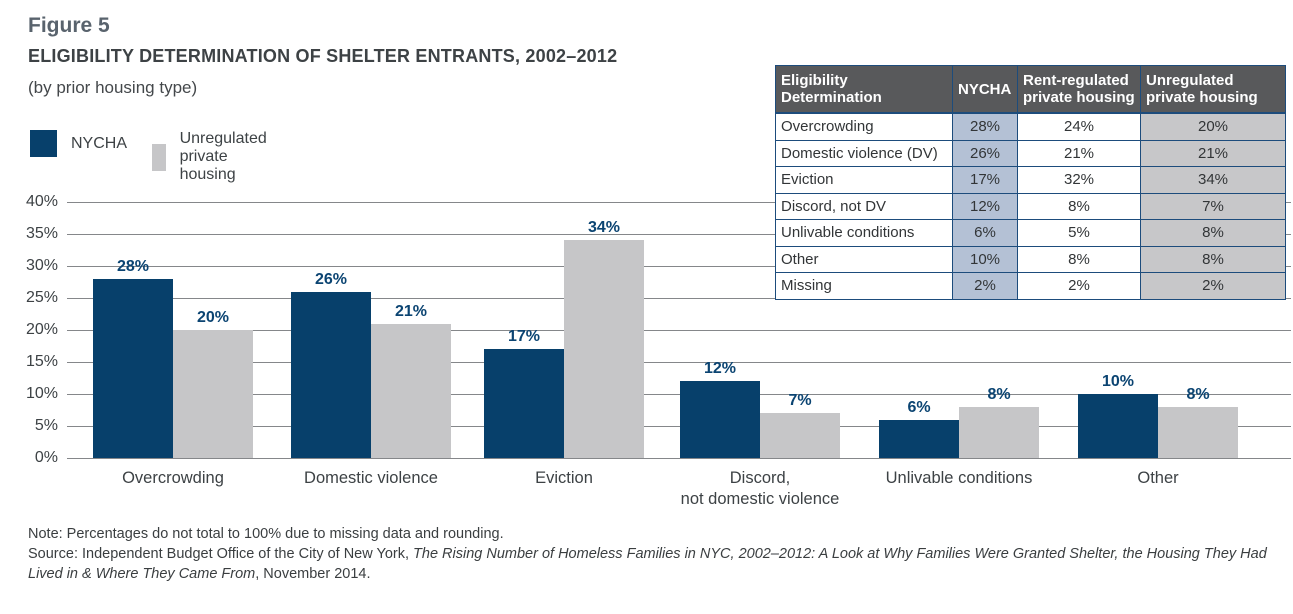  What do you see at coordinates (864, 233) in the screenshot?
I see `table-cell-label: Unlivable conditions` at bounding box center [864, 233].